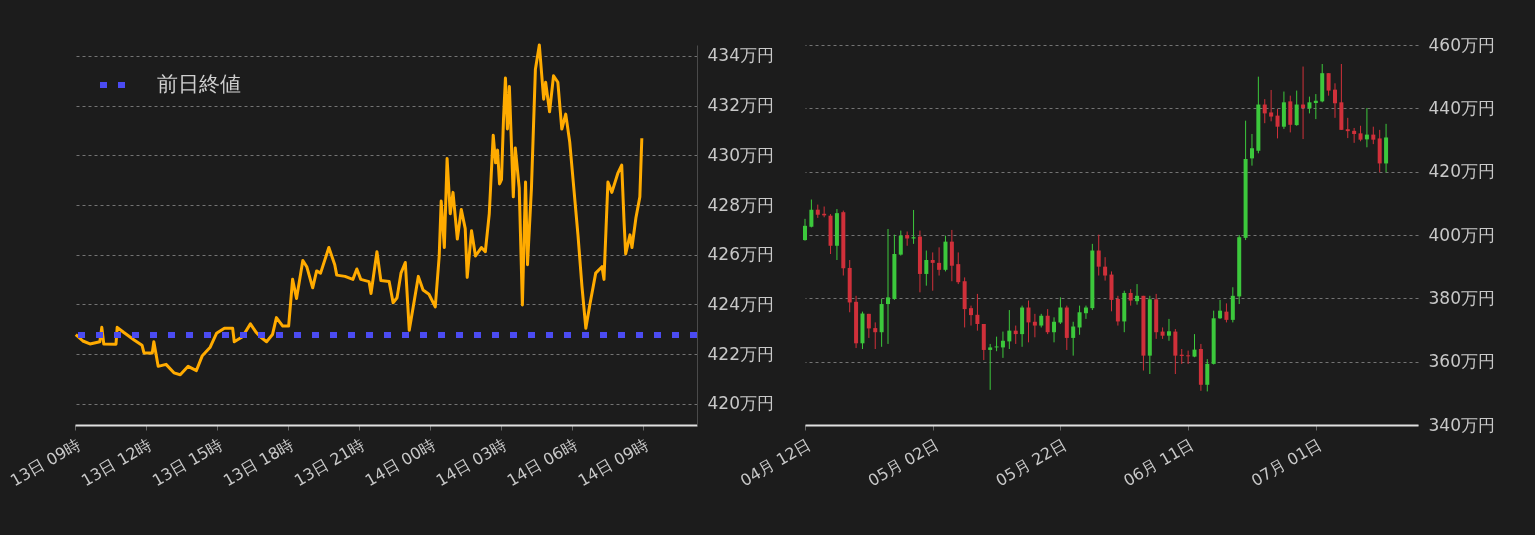 The height and width of the screenshot is (535, 1535). What do you see at coordinates (1031, 462) in the screenshot?
I see `x-tick-label: 05月 22日` at bounding box center [1031, 462].